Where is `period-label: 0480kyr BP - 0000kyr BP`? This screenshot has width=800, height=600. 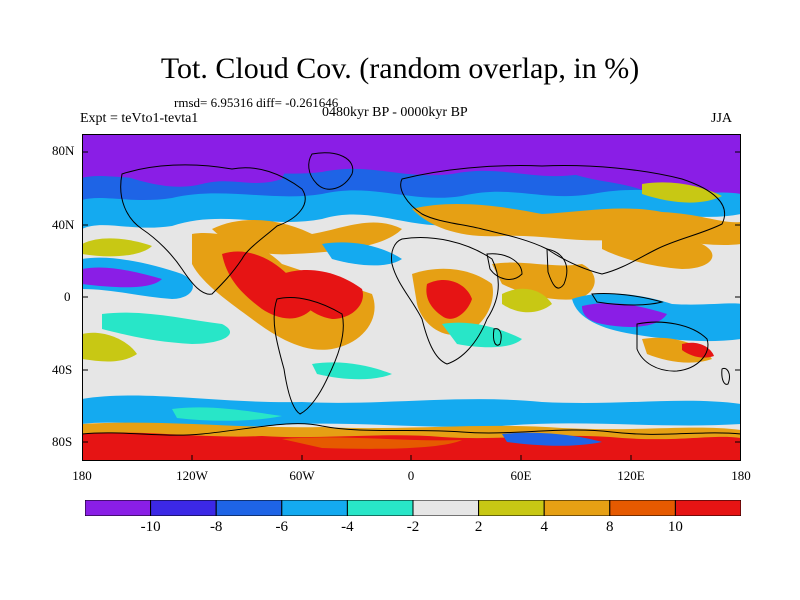
period-label: 0480kyr BP - 0000kyr BP is located at coordinates (395, 112).